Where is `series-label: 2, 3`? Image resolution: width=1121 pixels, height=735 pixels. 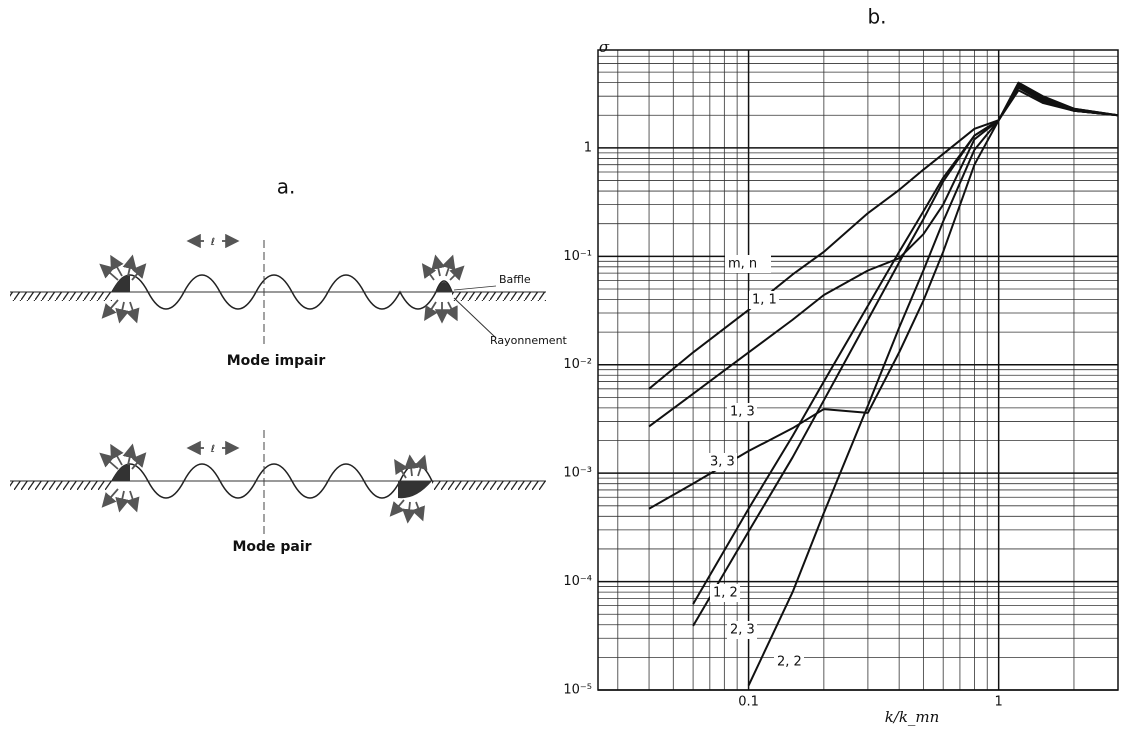 series-label: 2, 3 is located at coordinates (742, 630).